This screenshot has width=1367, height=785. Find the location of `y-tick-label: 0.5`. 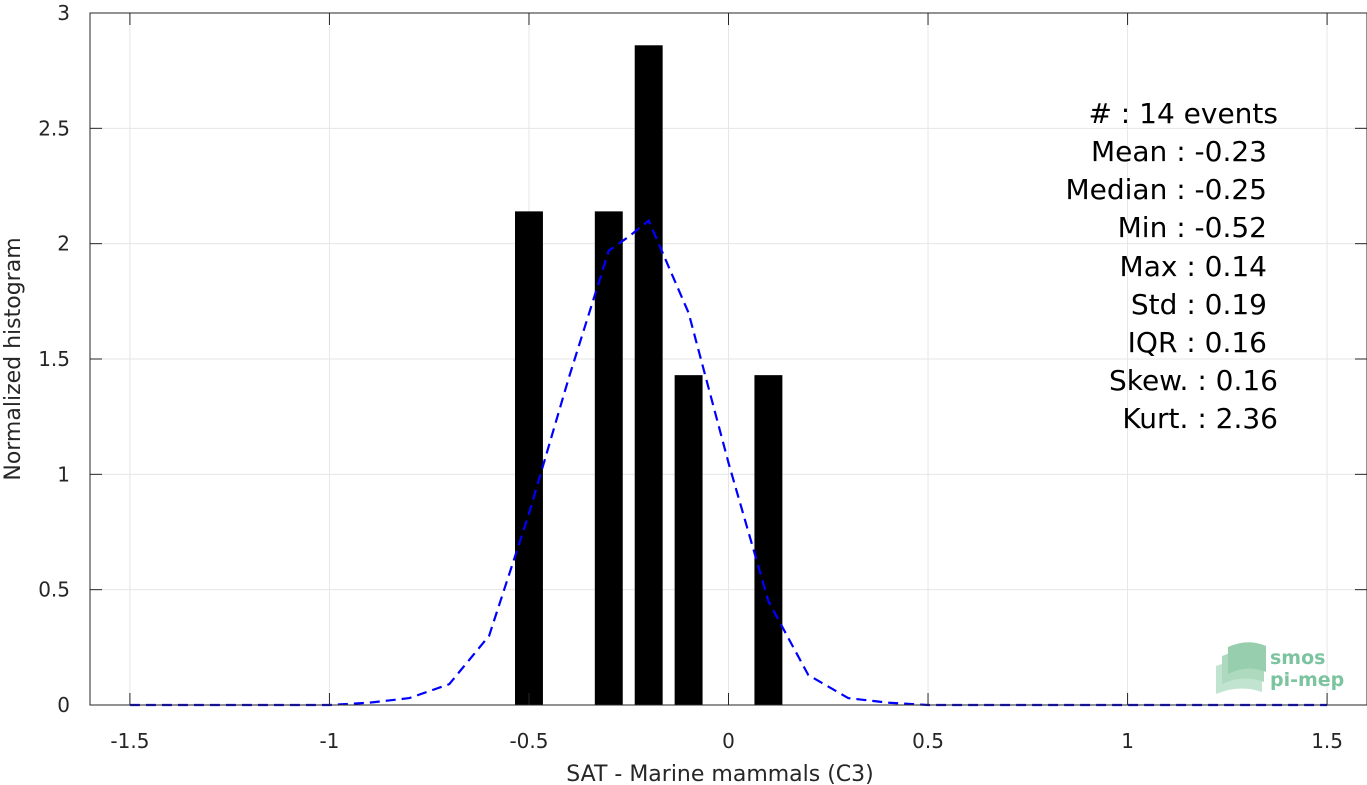

y-tick-label: 0.5 is located at coordinates (54, 590).